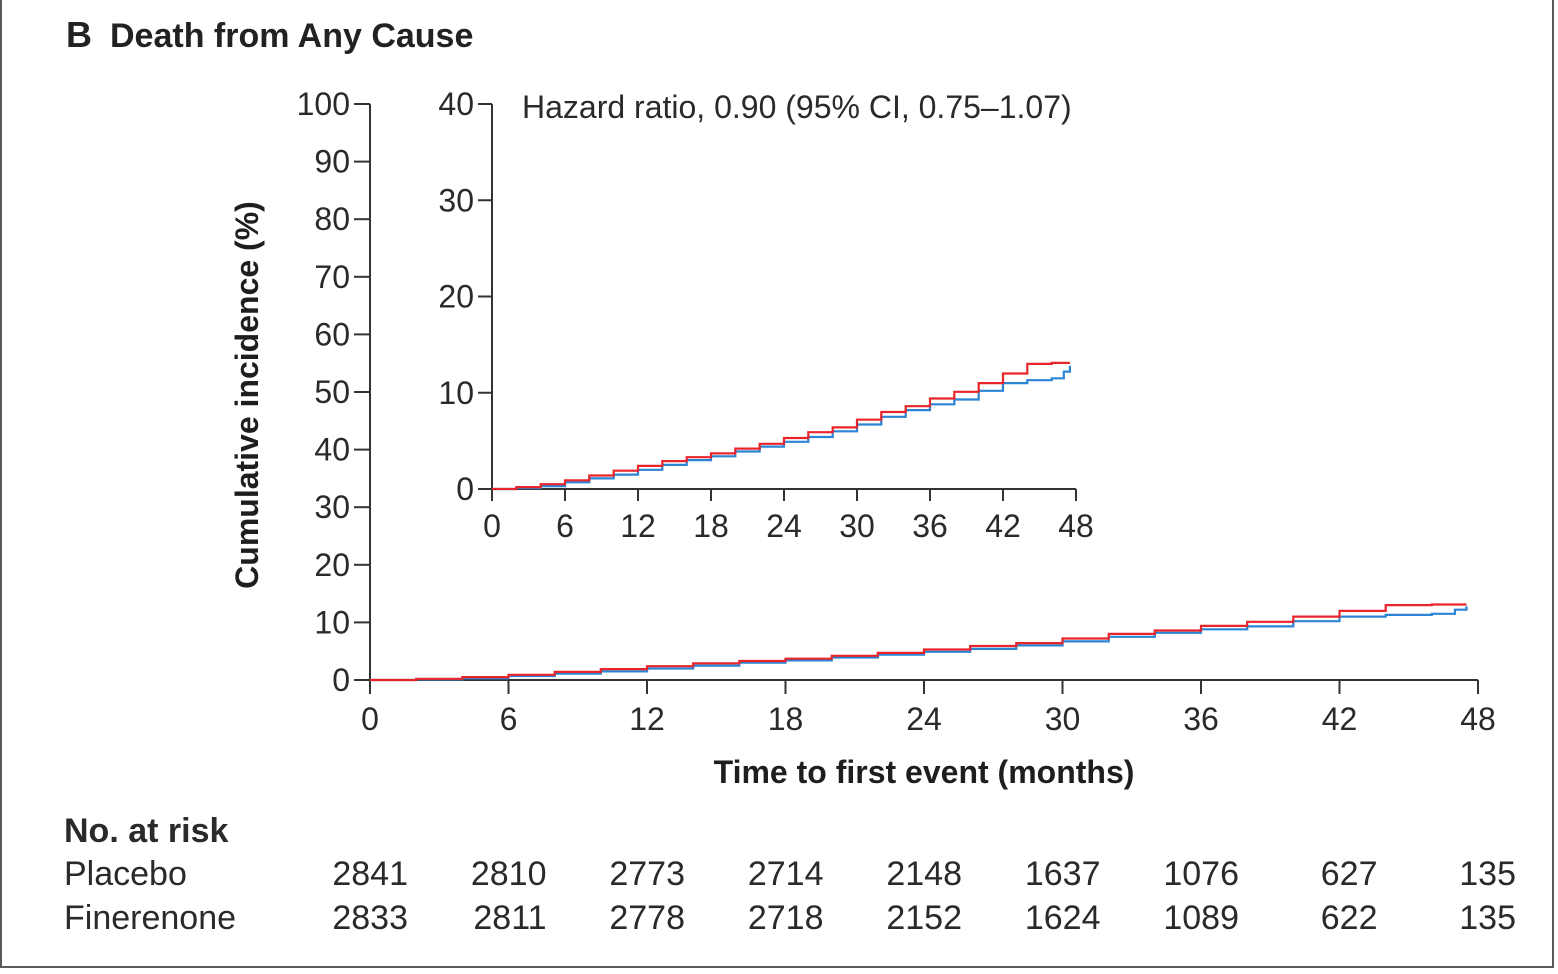  Describe the element at coordinates (647, 918) in the screenshot. I see `risk-value: 2778` at that location.